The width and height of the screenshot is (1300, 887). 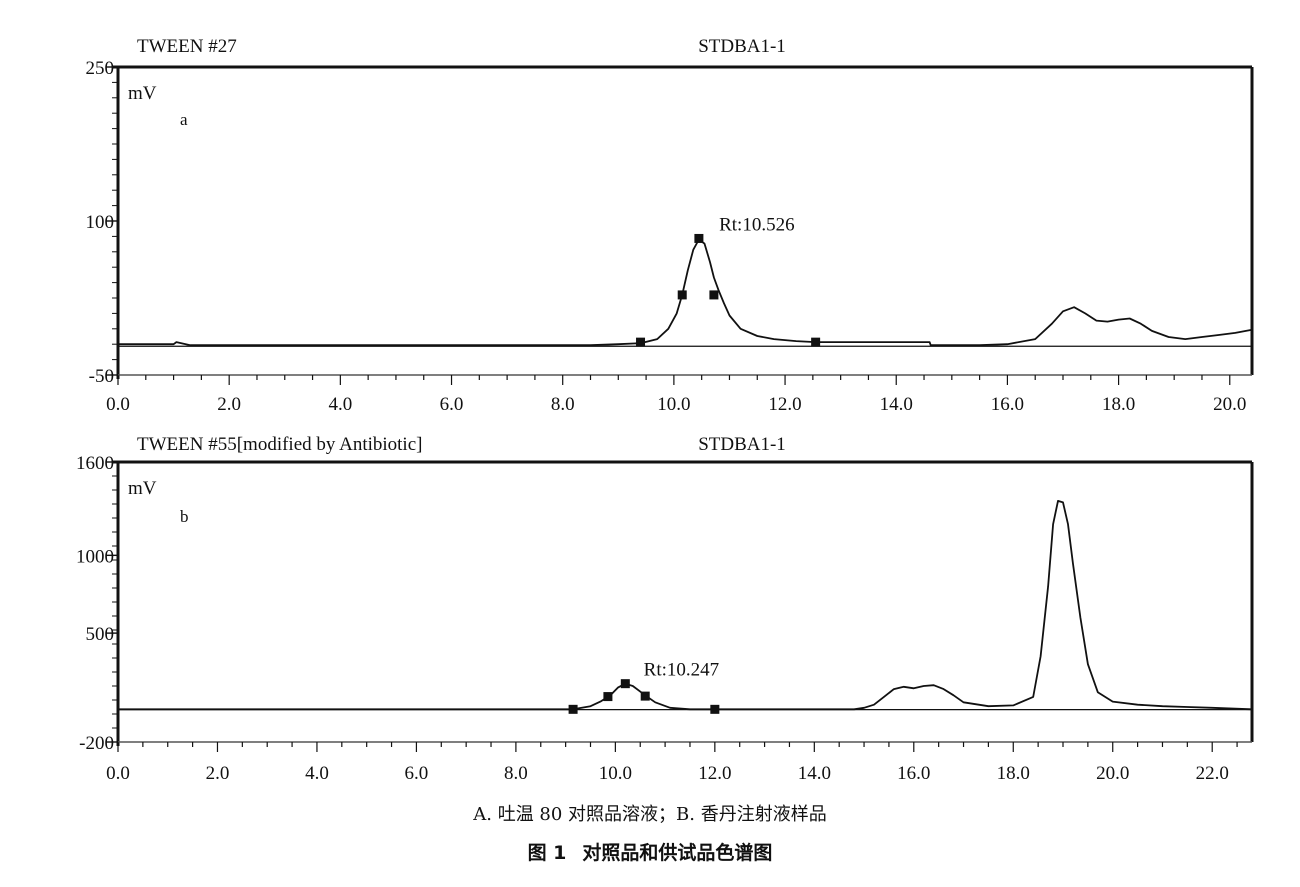 I want to click on panel-letter: b, so click(x=184, y=516).